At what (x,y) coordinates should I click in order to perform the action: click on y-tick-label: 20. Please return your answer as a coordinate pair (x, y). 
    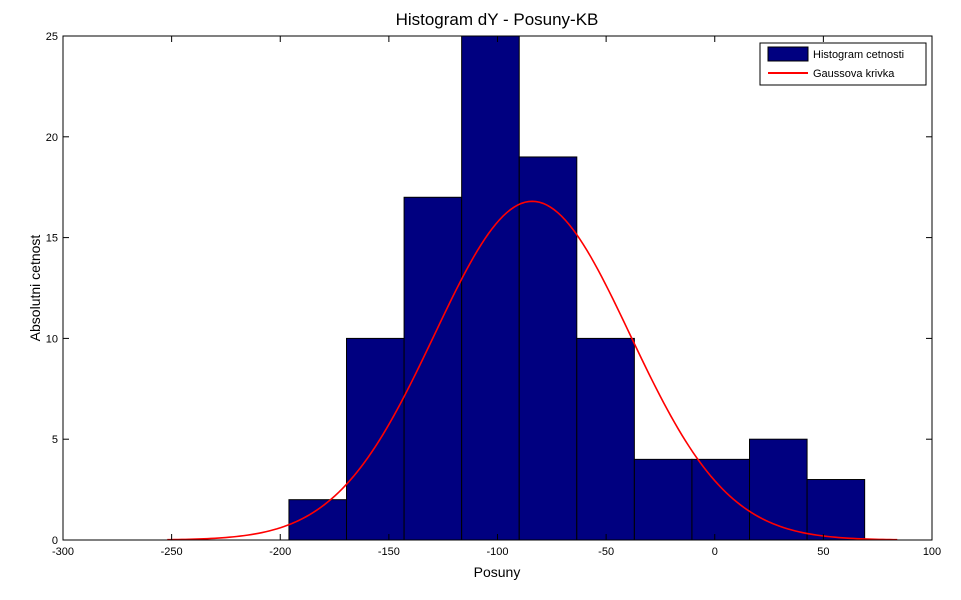
    Looking at the image, I should click on (52, 138).